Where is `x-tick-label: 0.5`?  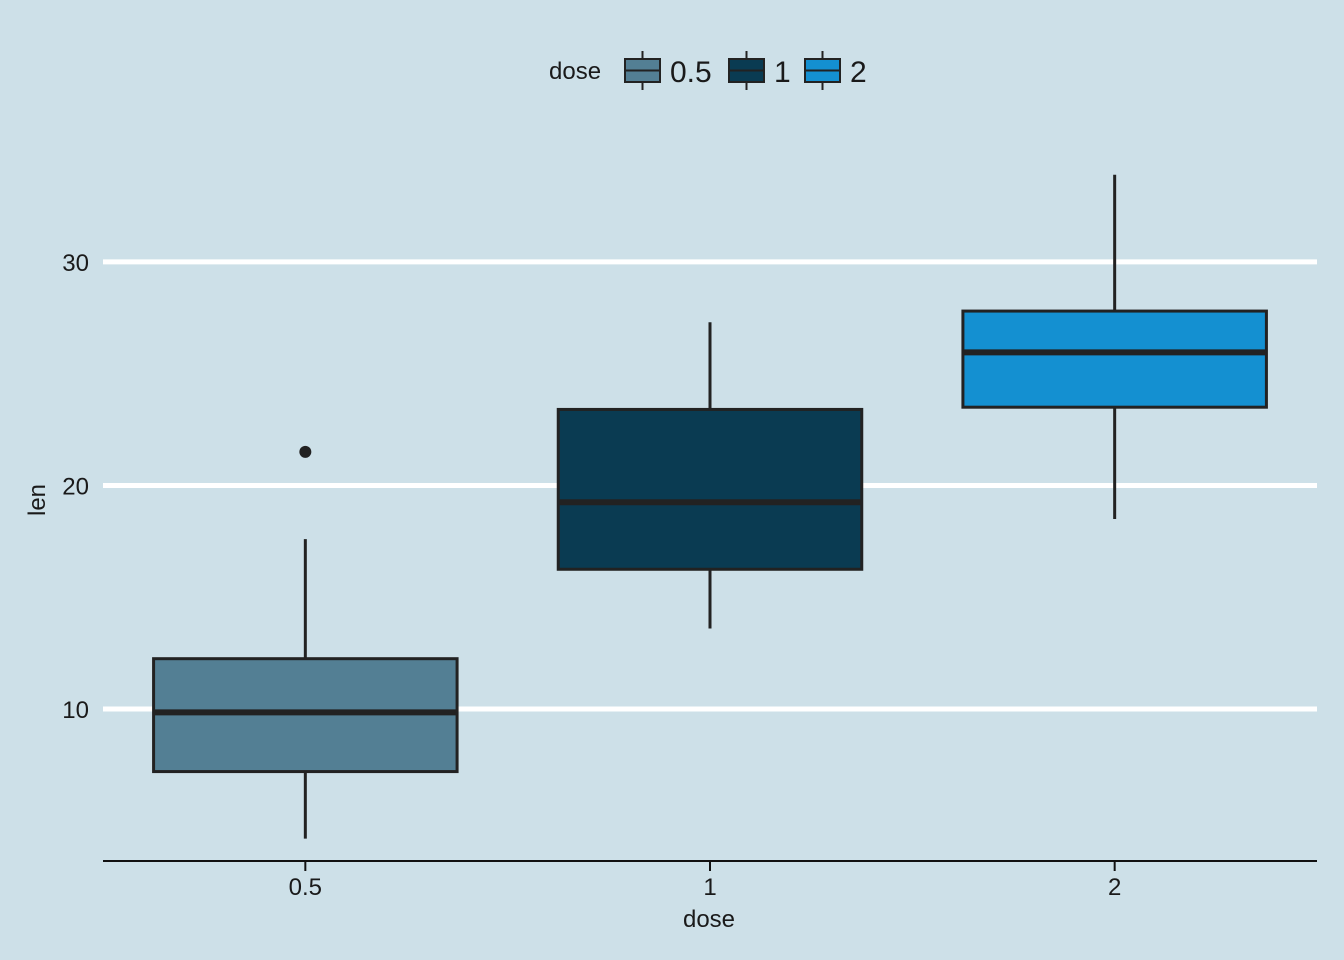
x-tick-label: 0.5 is located at coordinates (305, 887).